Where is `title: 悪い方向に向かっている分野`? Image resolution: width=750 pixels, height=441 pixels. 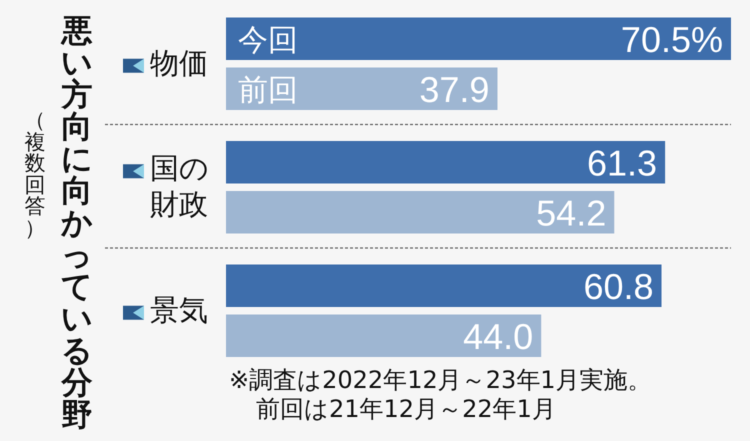 title: 悪い方向に向かっている分野 is located at coordinates (77, 223).